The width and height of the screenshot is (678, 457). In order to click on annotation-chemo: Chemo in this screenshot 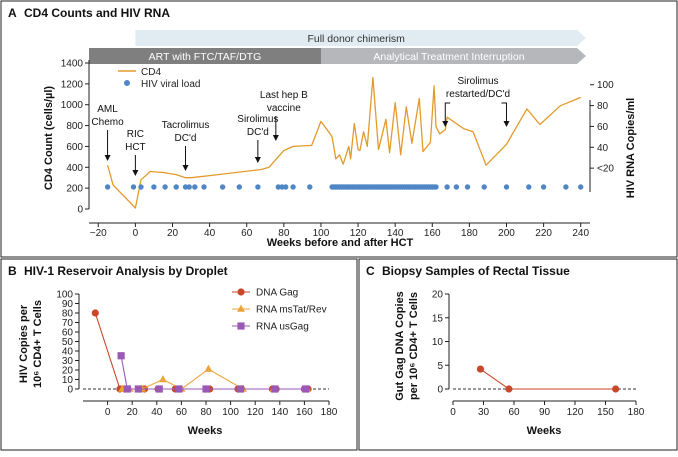, I will do `click(107, 122)`.